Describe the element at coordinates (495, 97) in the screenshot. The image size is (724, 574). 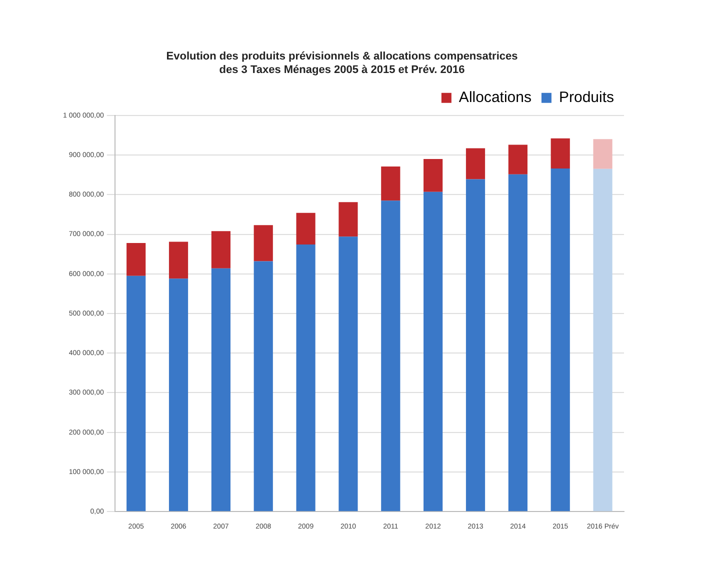
I see `legend-label: Allocations` at that location.